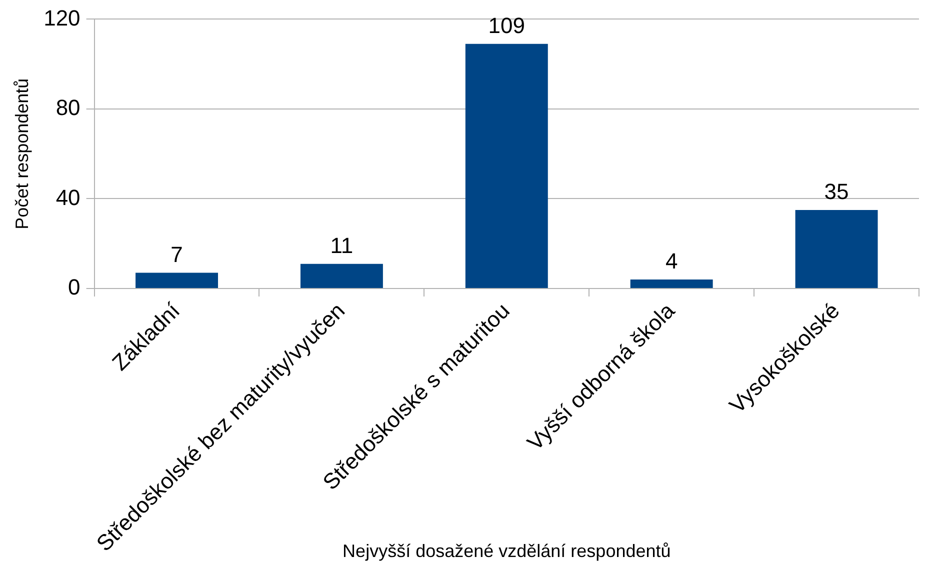 This screenshot has width=947, height=571. I want to click on data-label: 109, so click(507, 25).